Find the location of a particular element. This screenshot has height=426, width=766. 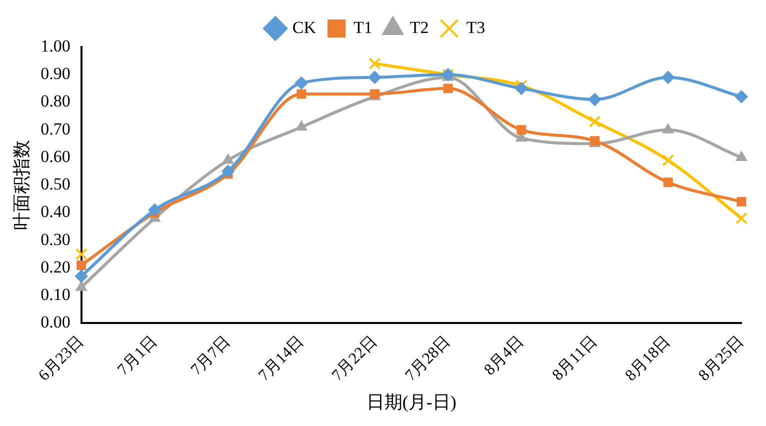

x-tick-label: 7月14日 is located at coordinates (282, 358).